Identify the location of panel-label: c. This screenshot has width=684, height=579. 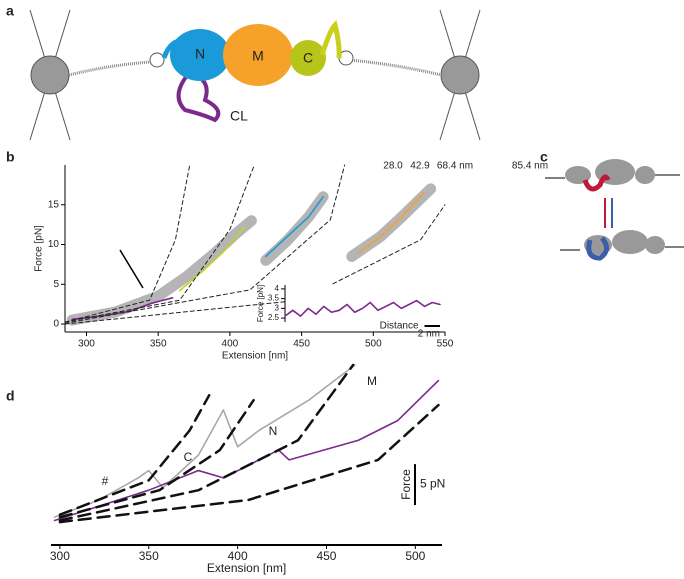
(544, 157).